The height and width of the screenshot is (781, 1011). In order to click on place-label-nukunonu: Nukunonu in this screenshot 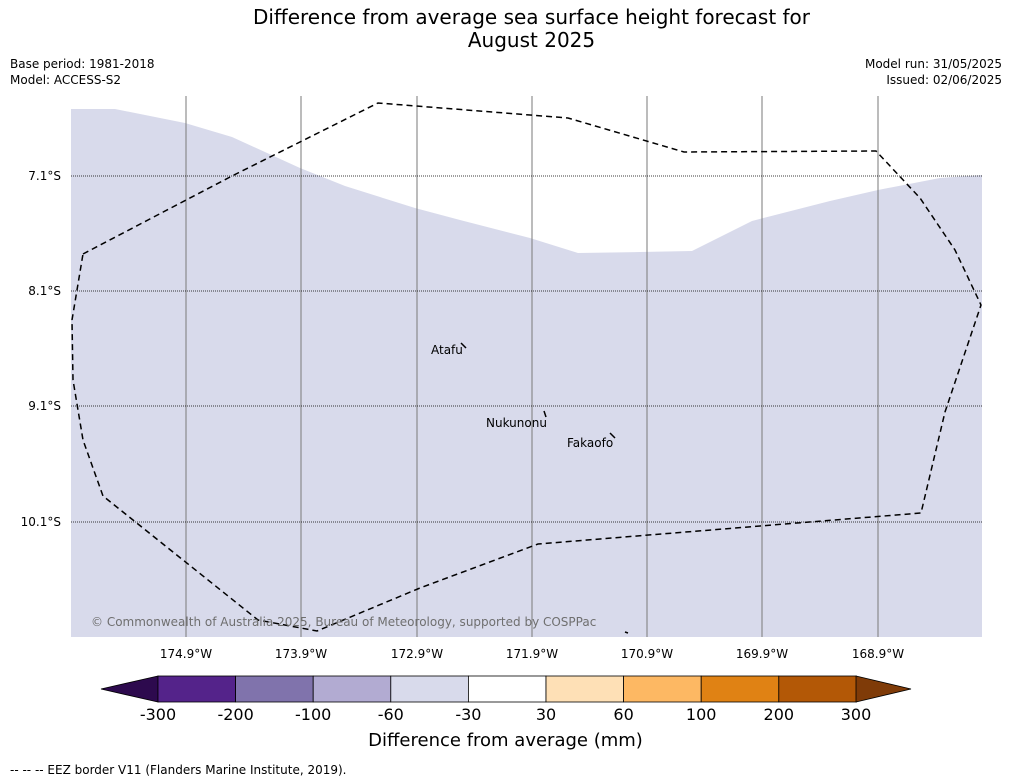, I will do `click(516, 423)`.